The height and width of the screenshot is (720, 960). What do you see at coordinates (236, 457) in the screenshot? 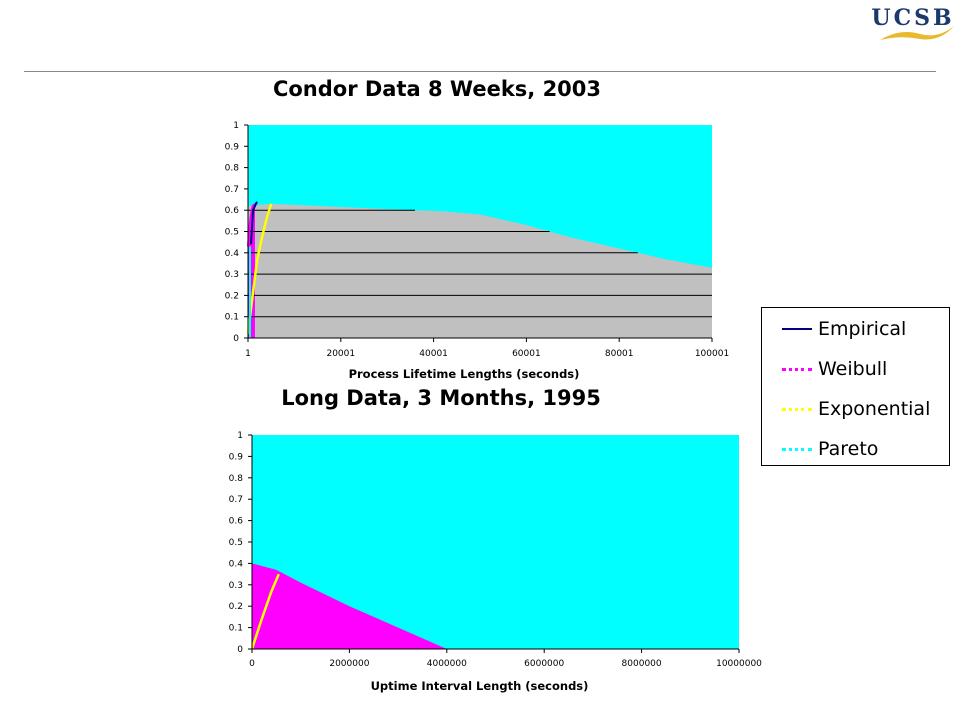
I see `chart1-y-tick-label: 0.9` at bounding box center [236, 457].